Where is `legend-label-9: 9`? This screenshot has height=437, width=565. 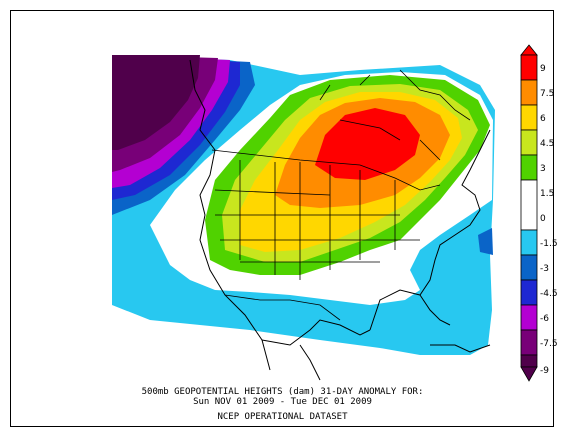 legend-label-9: 9 is located at coordinates (543, 69).